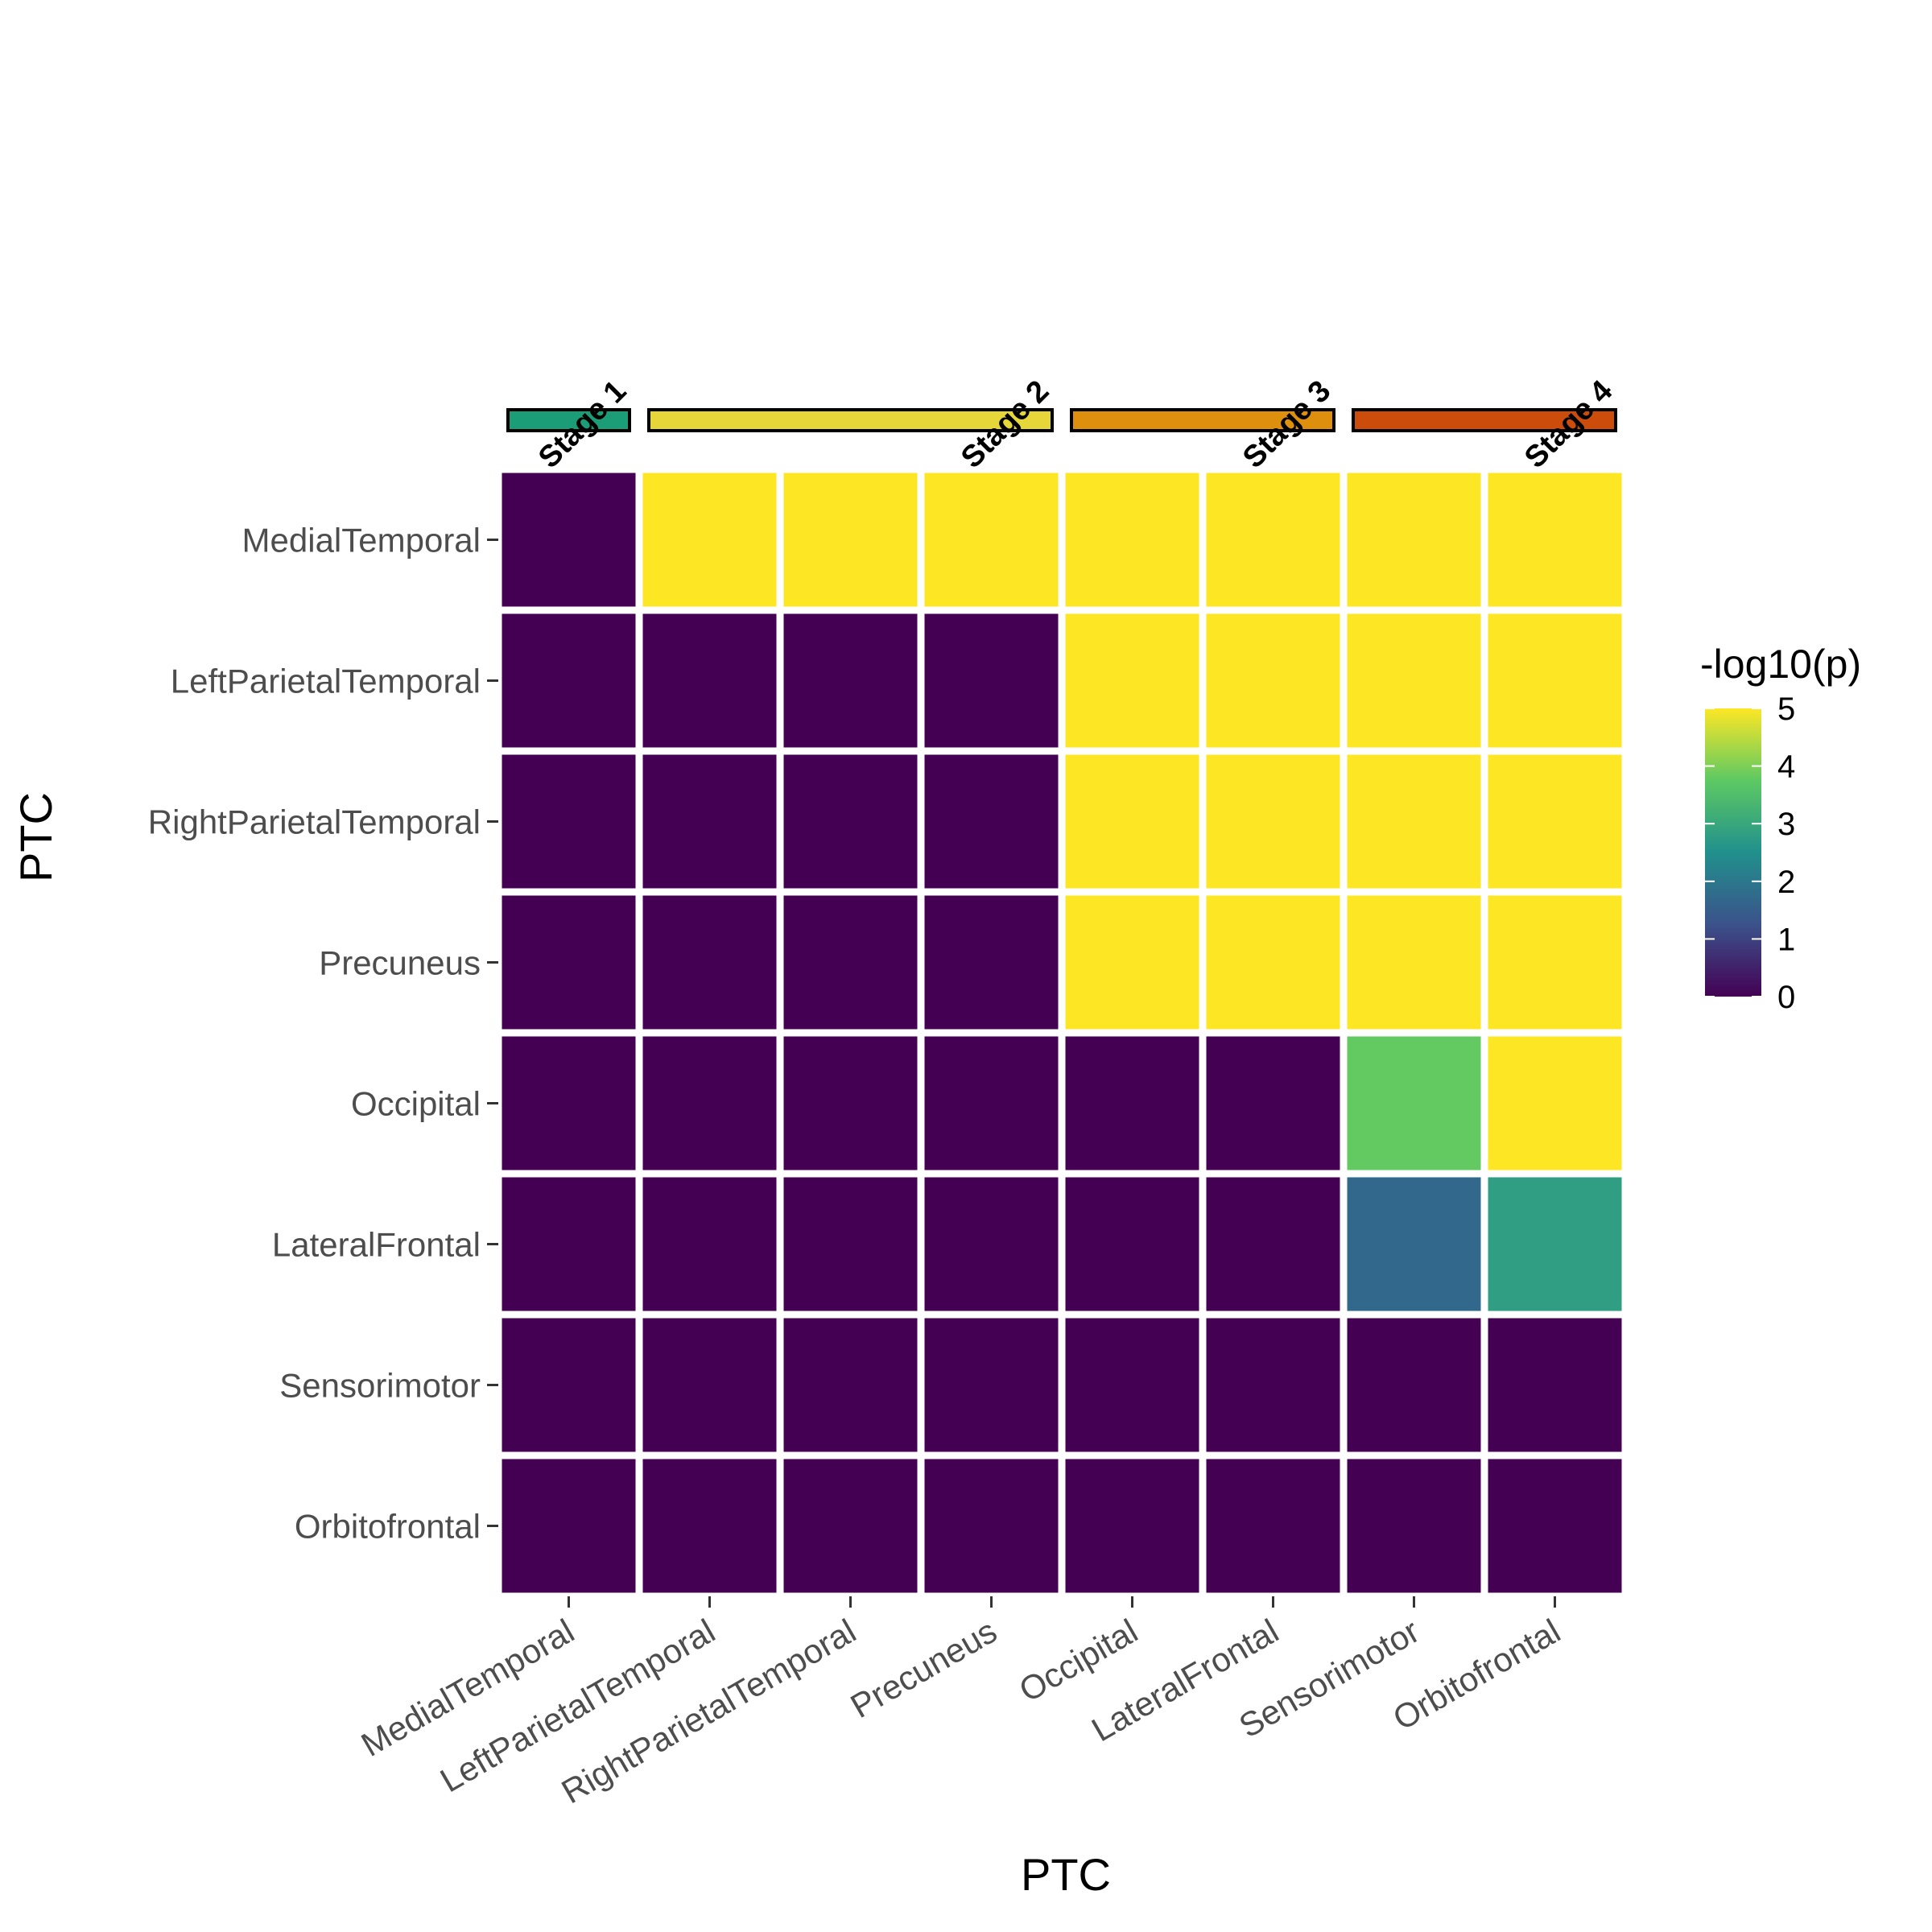 This screenshot has width=1932, height=1932. I want to click on y-tick-label: Occipital, so click(416, 1104).